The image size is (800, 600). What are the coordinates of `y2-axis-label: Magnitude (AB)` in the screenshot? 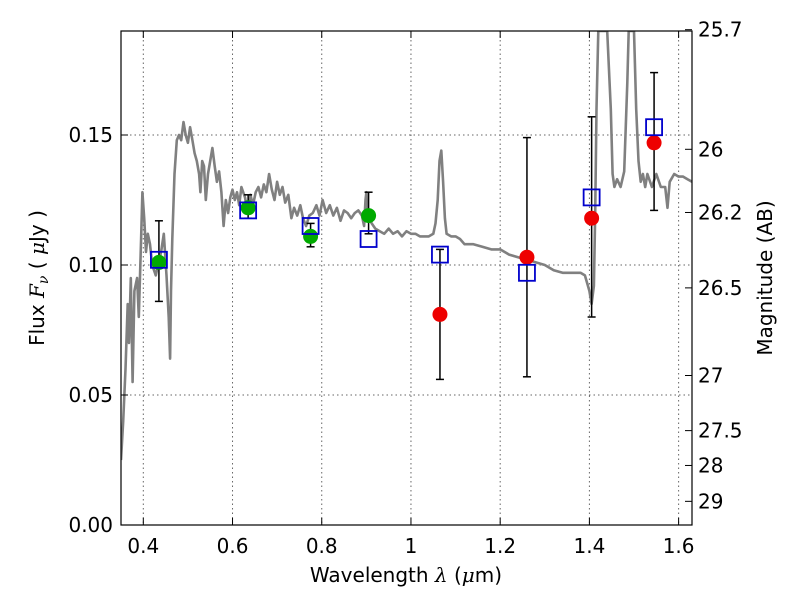 It's located at (765, 277).